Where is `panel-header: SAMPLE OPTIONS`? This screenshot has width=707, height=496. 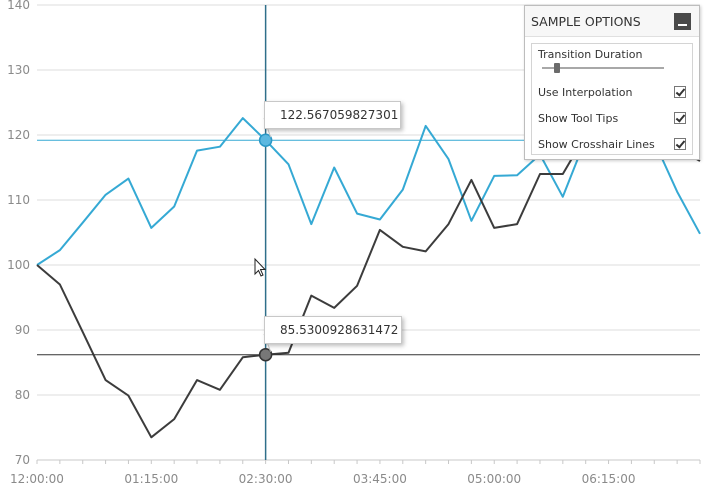 panel-header: SAMPLE OPTIONS is located at coordinates (612, 21).